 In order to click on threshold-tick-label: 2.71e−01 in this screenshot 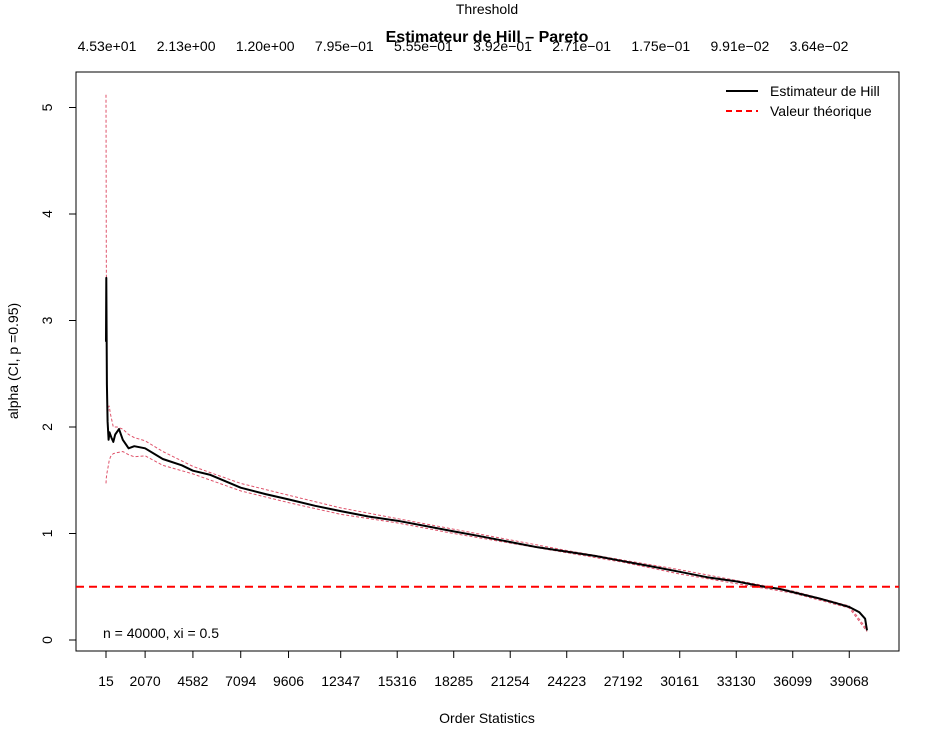, I will do `click(581, 46)`.